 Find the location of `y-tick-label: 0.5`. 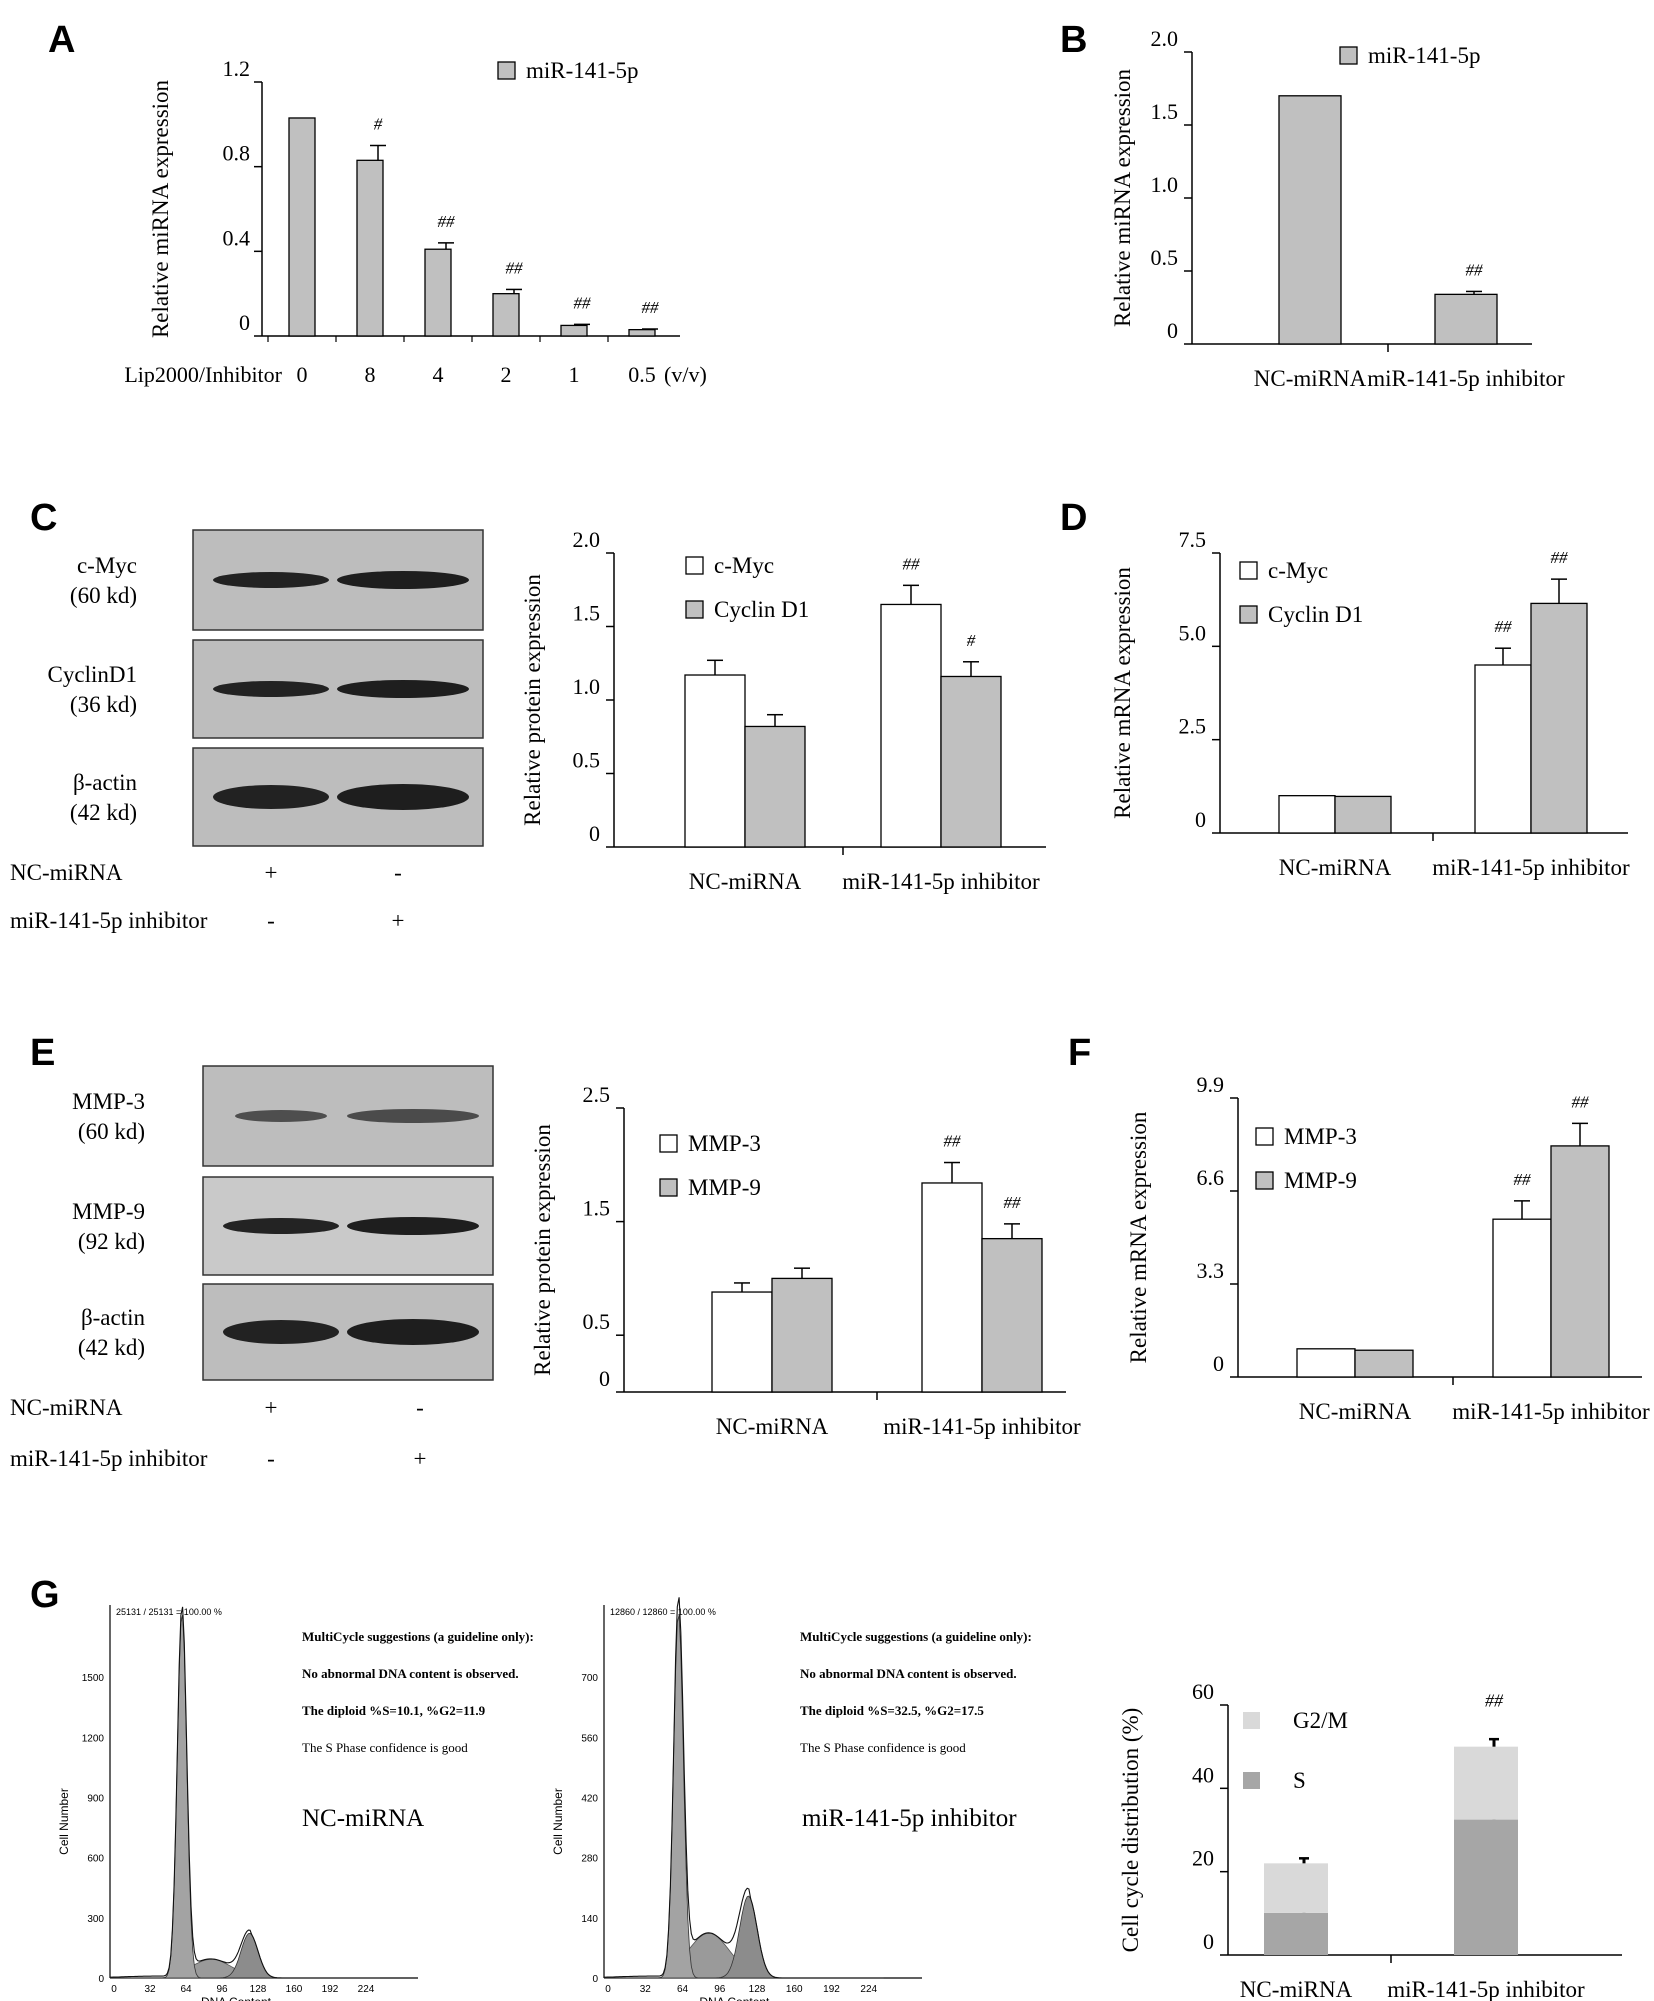

y-tick-label: 0.5 is located at coordinates (587, 760).